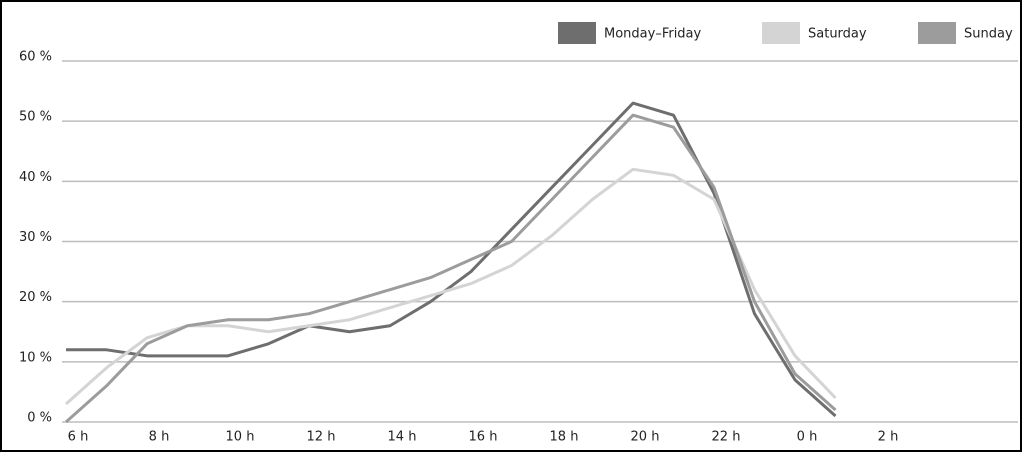 The width and height of the screenshot is (1022, 452). What do you see at coordinates (35, 357) in the screenshot?
I see `y-tick-label: 10 %` at bounding box center [35, 357].